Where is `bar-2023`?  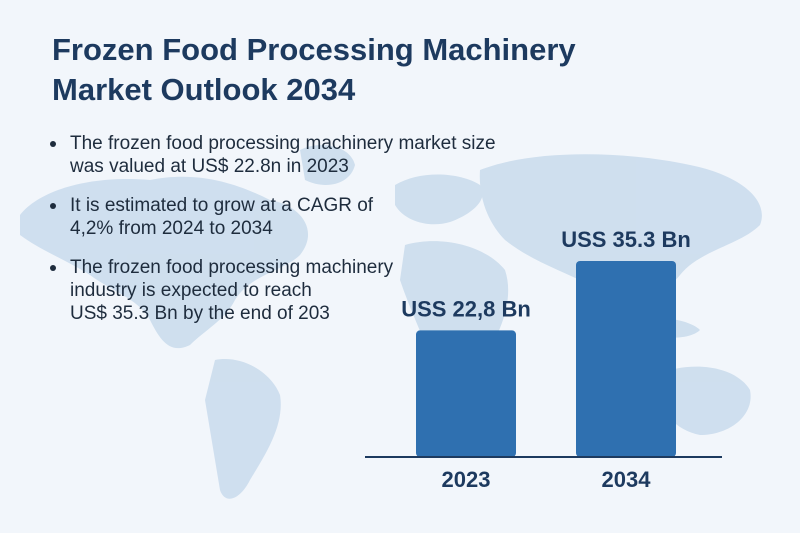
bar-2023 is located at coordinates (466, 393).